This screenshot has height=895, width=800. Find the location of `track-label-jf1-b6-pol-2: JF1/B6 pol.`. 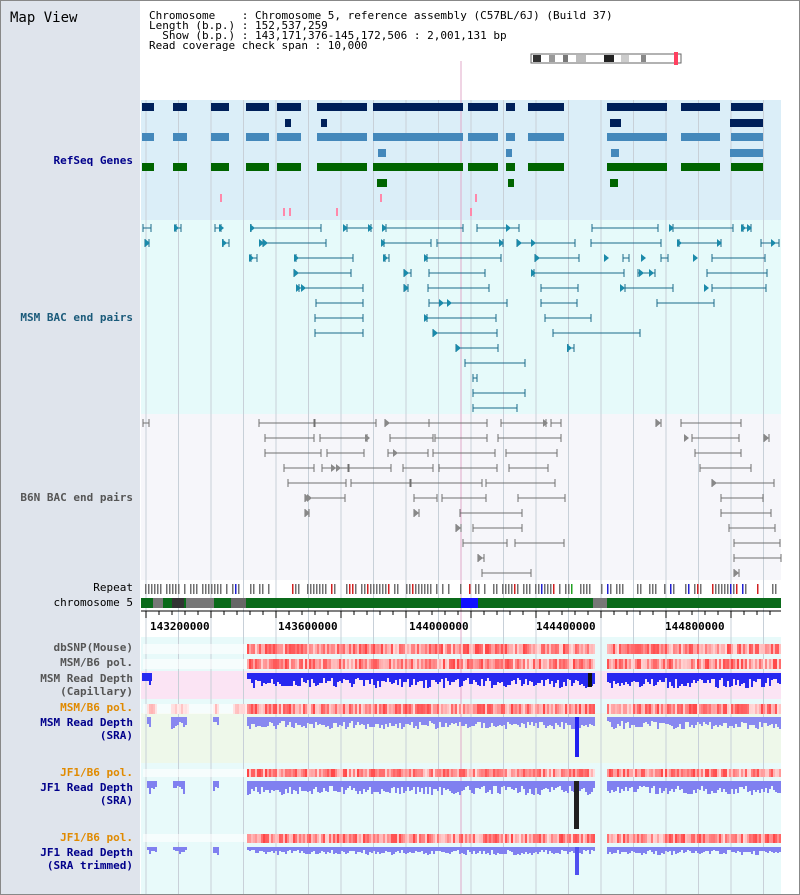

track-label-jf1-b6-pol-2: JF1/B6 pol. is located at coordinates (96, 837).